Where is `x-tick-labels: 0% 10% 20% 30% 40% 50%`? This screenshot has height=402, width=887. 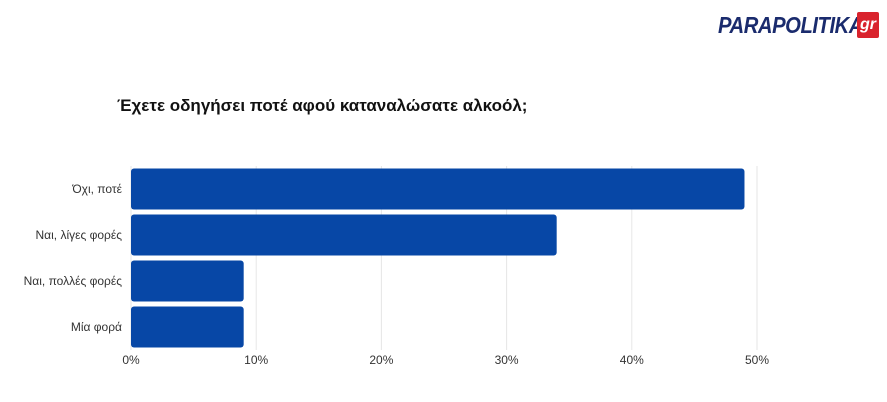
x-tick-labels: 0% 10% 20% 30% 40% 50% is located at coordinates (445, 360).